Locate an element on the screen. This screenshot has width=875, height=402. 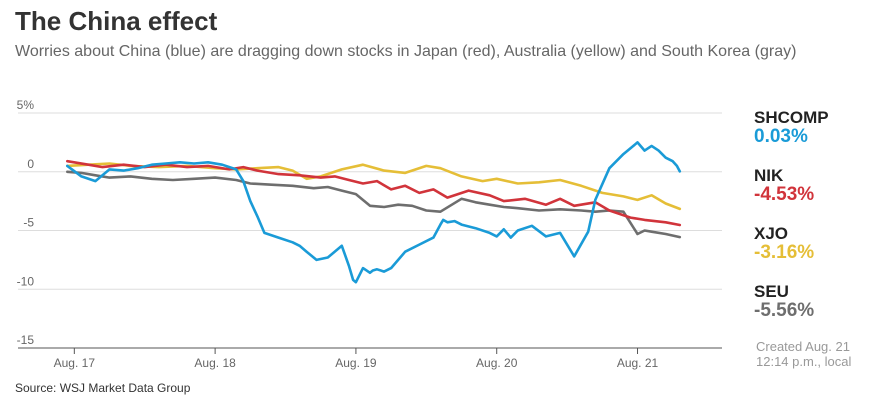
legend-seu-name: SEU is located at coordinates (771, 291).